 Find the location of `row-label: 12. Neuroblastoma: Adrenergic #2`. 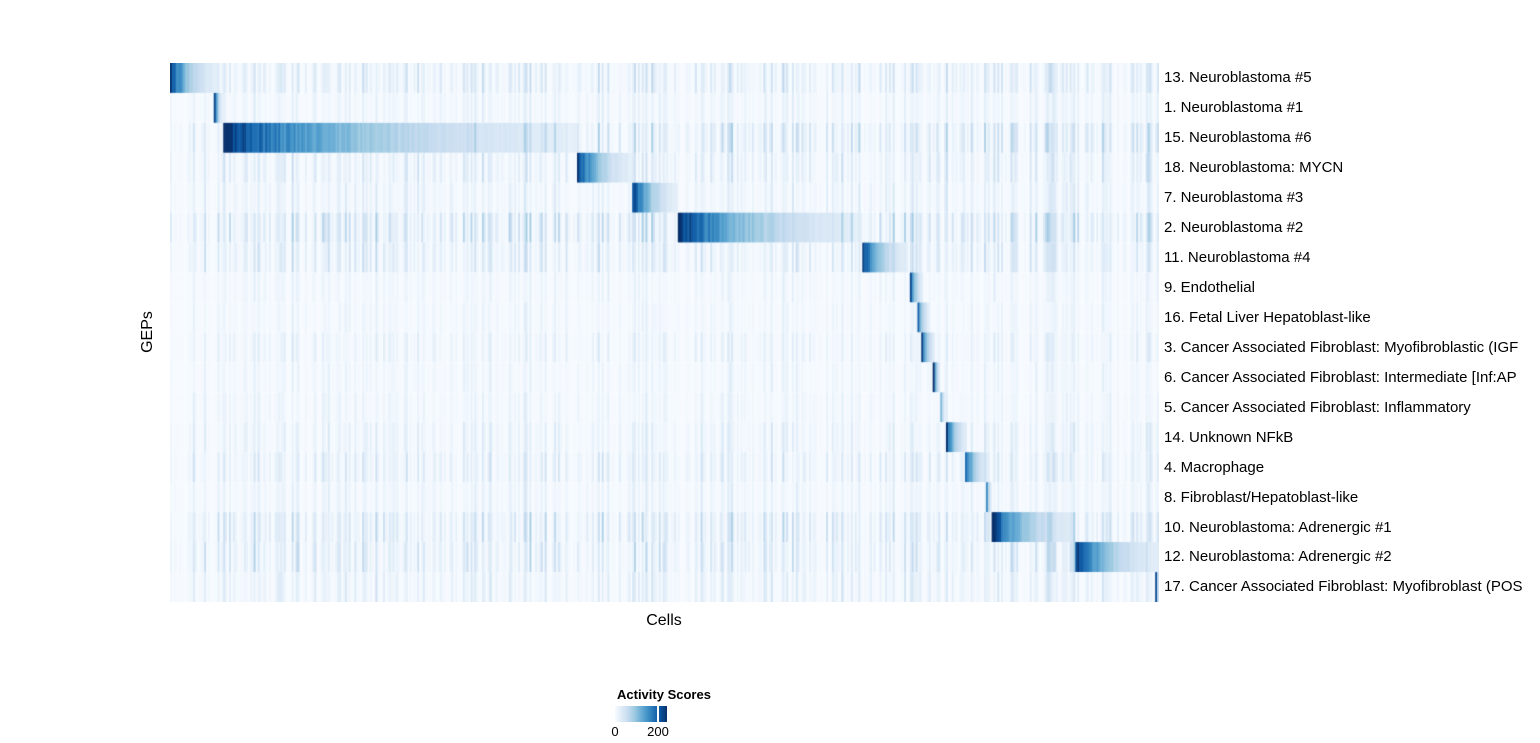

row-label: 12. Neuroblastoma: Adrenergic #2 is located at coordinates (1278, 557).